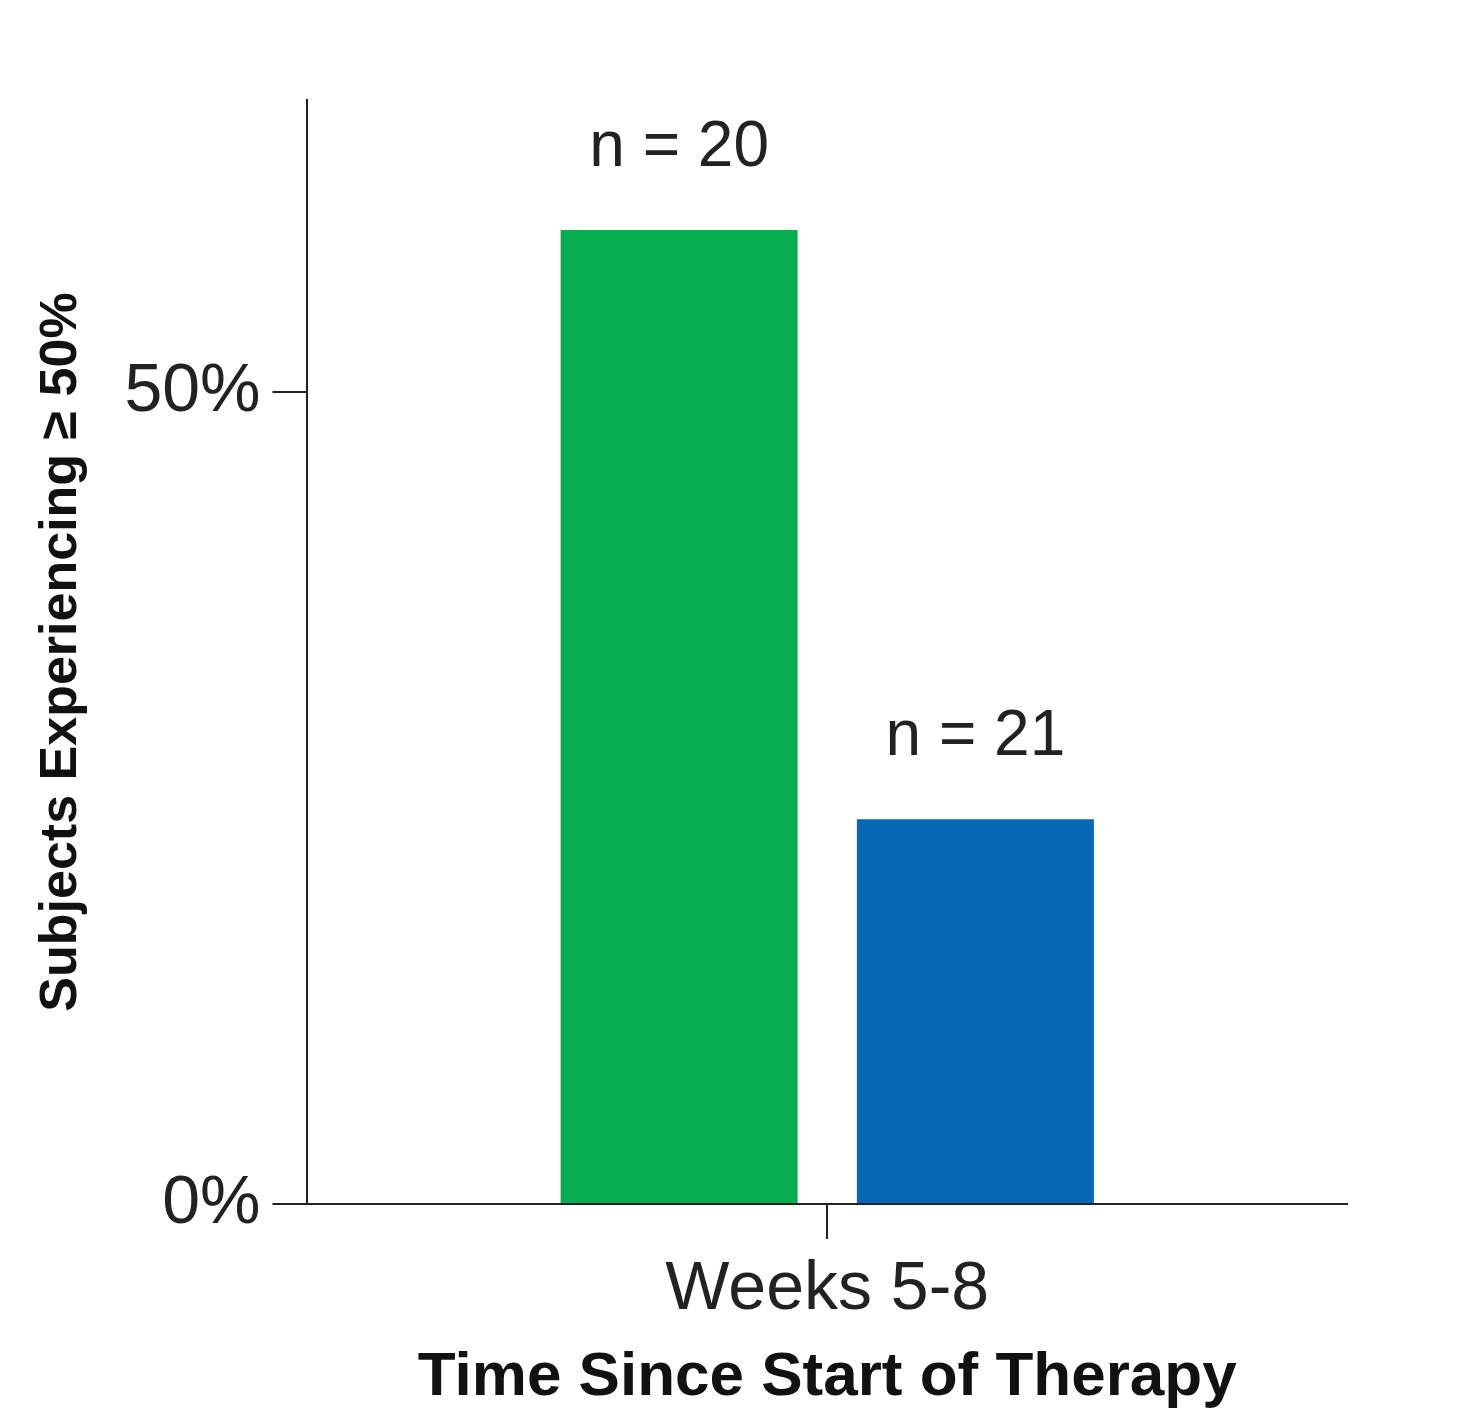 The width and height of the screenshot is (1467, 1425). Describe the element at coordinates (975, 732) in the screenshot. I see `annotation: n = 21` at that location.